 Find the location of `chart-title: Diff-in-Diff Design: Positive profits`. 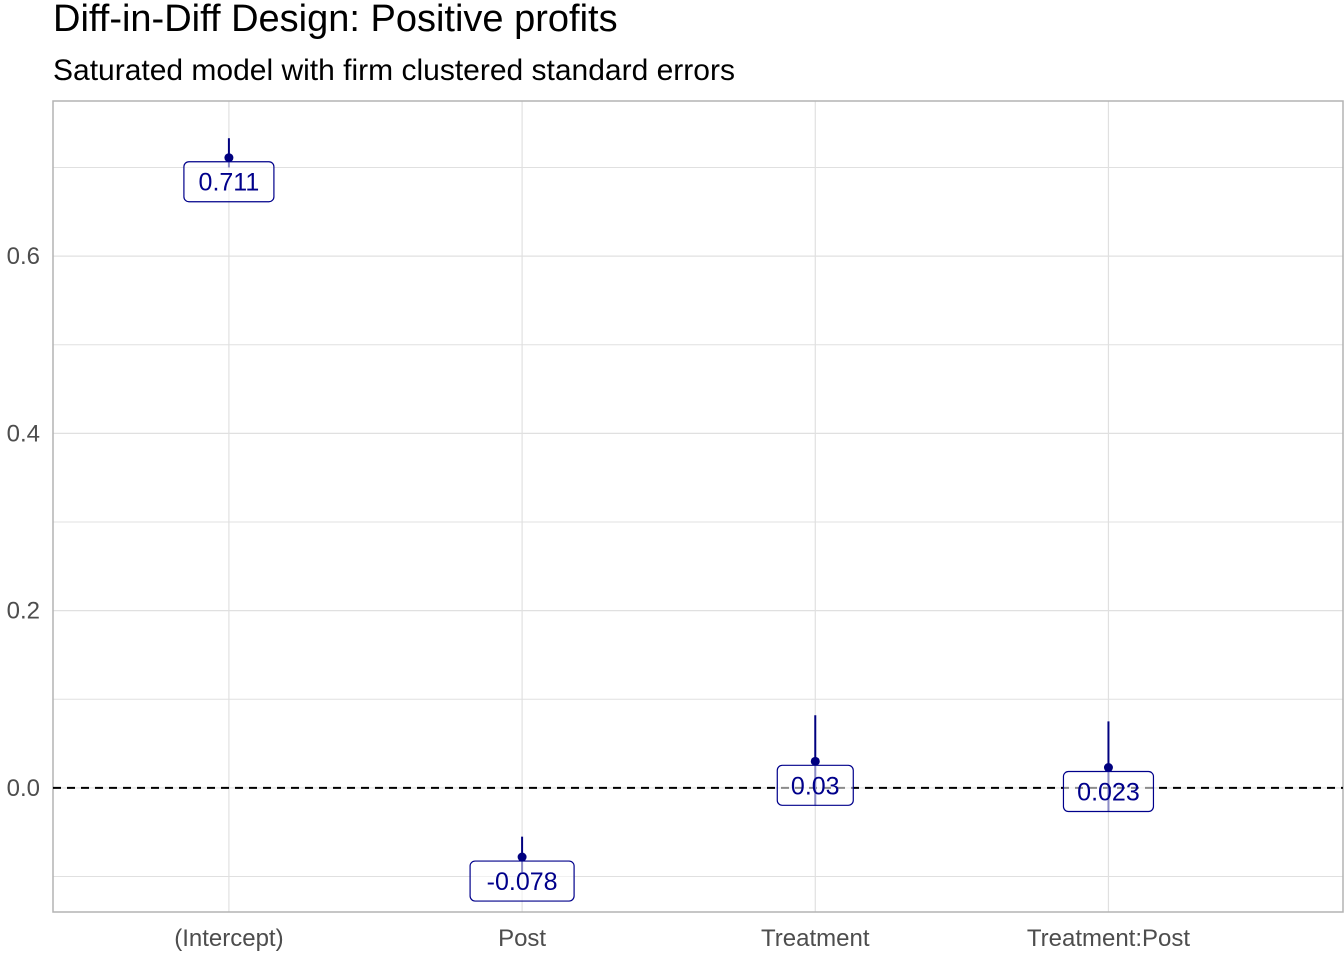

chart-title: Diff-in-Diff Design: Positive profits is located at coordinates (335, 20).